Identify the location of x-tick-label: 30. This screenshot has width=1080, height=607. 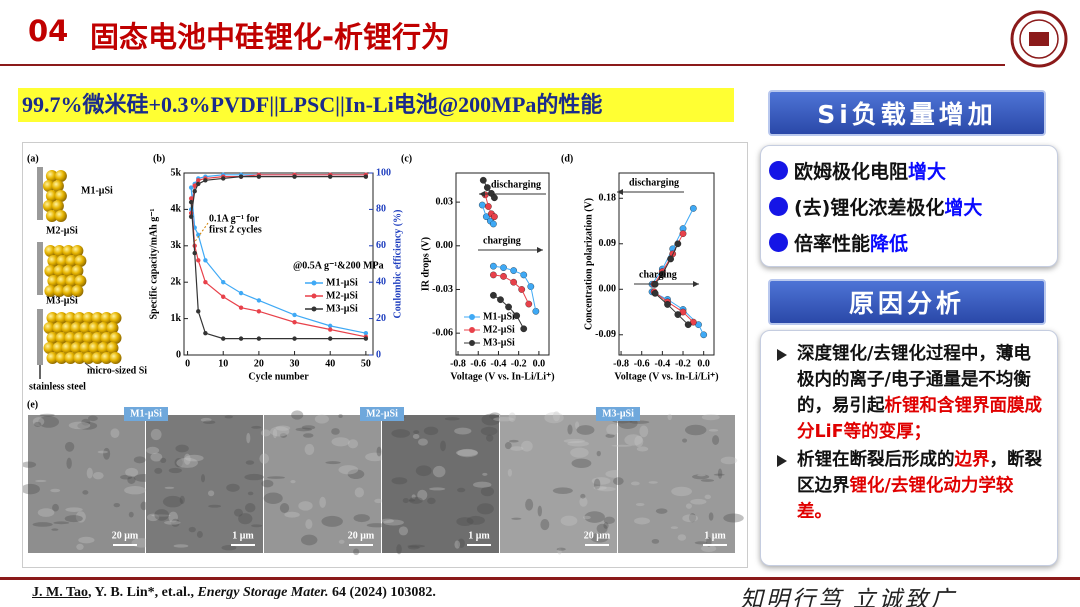
(295, 363).